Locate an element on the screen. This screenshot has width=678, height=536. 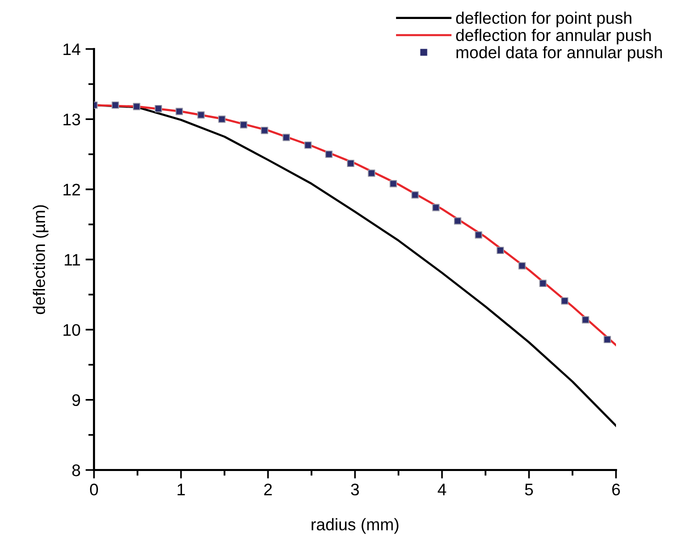
x-axis-title: radius (mm) is located at coordinates (355, 526).